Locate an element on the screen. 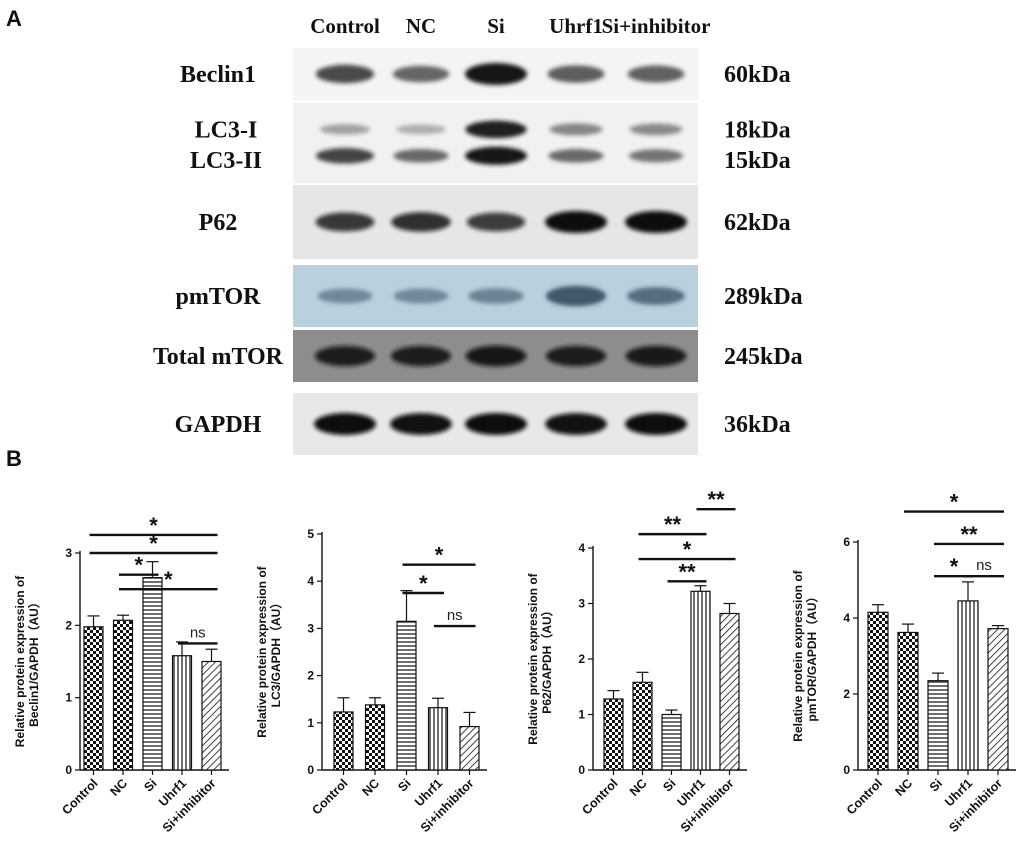 This screenshot has height=867, width=1020. lane-label: Uhrf1 is located at coordinates (576, 26).